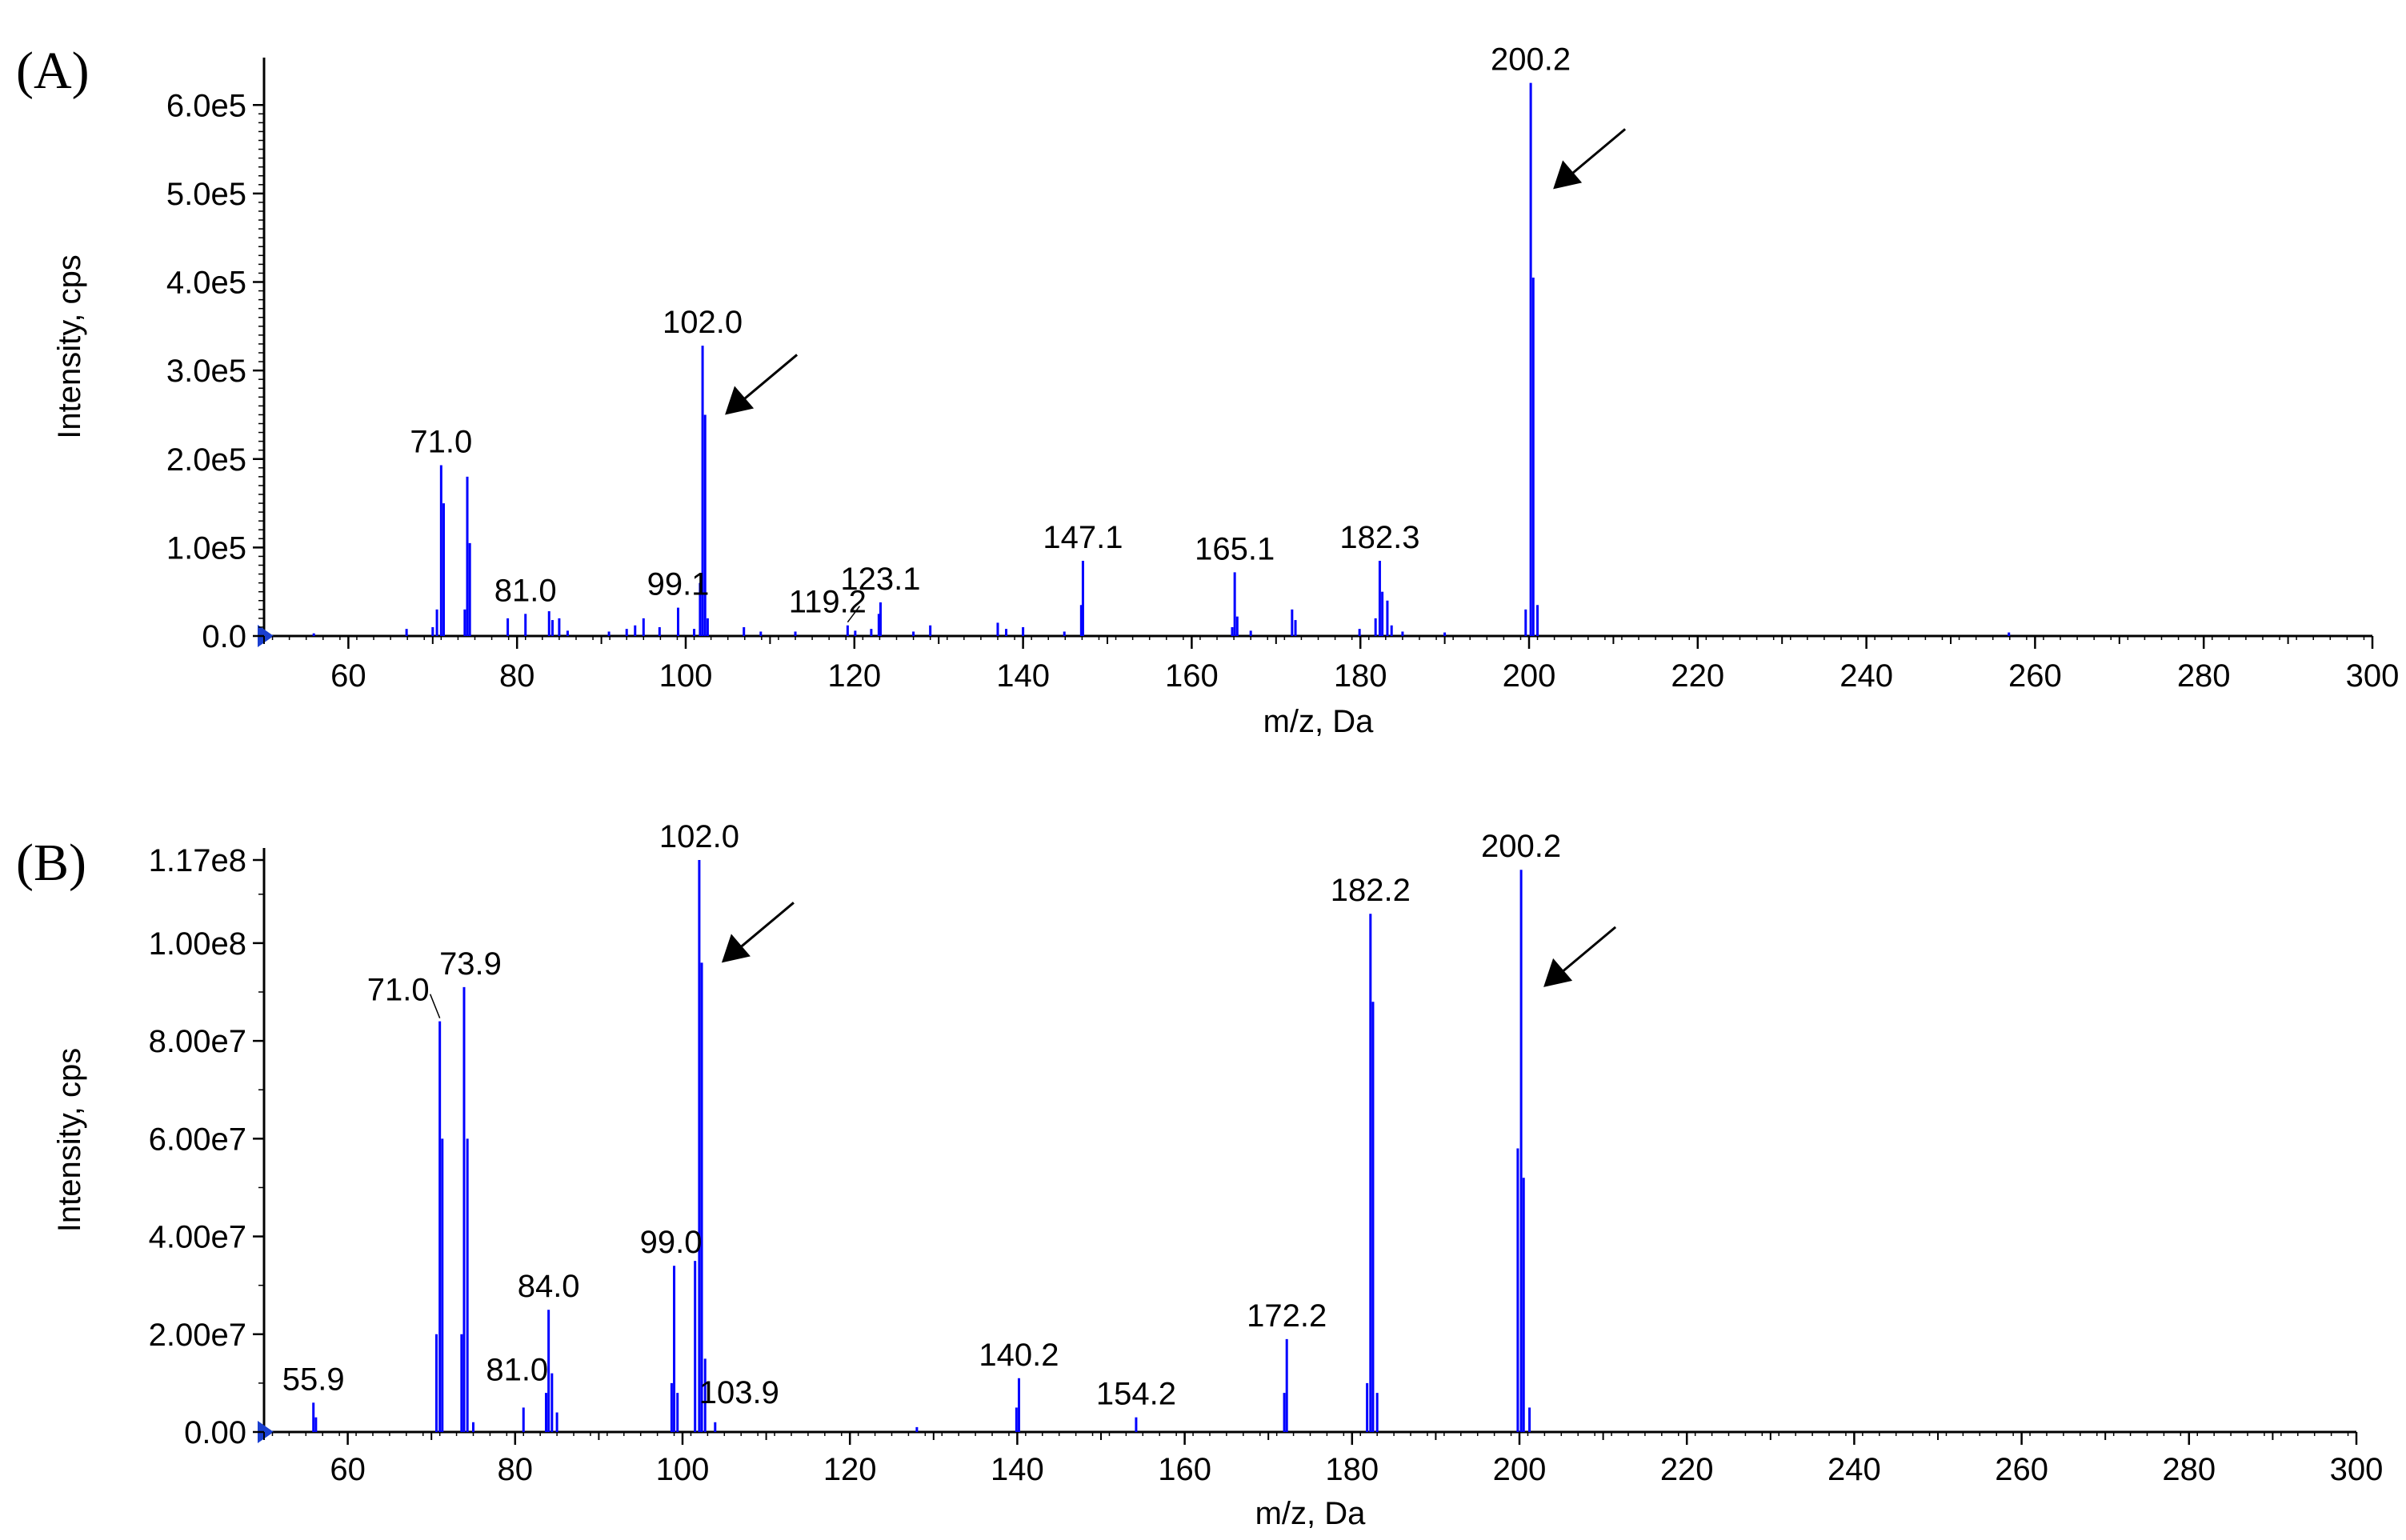 This screenshot has width=2406, height=1540. What do you see at coordinates (739, 1392) in the screenshot?
I see `peak-label: 103.9` at bounding box center [739, 1392].